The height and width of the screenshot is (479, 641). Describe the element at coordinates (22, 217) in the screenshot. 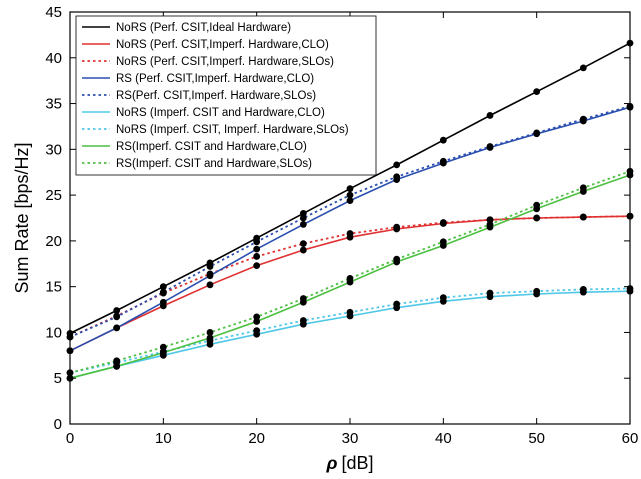

I see `y-axis-title: Sum Rate [bps/Hz]` at that location.